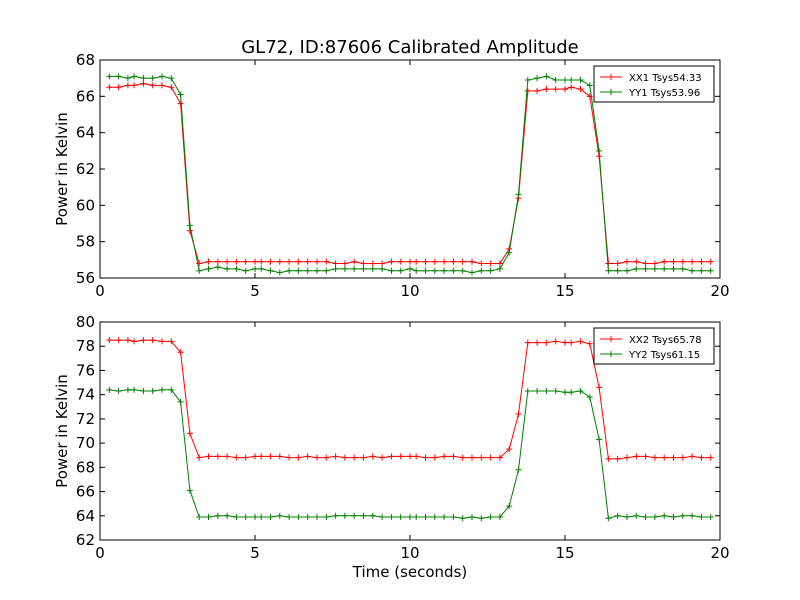  I want to click on x-axis-label: Time (seconds), so click(410, 572).